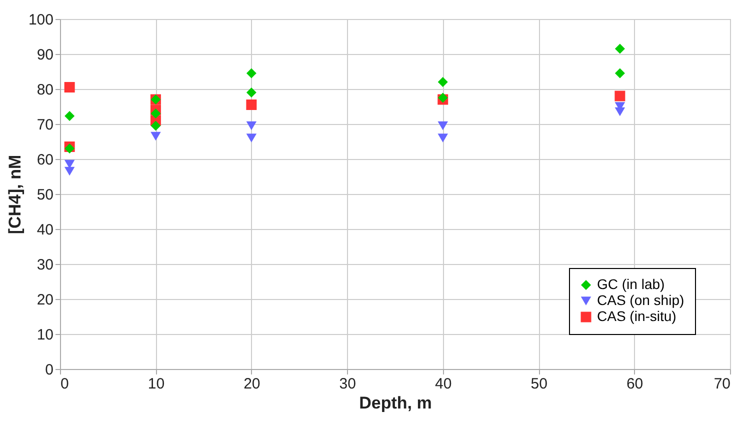 The width and height of the screenshot is (739, 426). I want to click on x-tick-label: 40, so click(443, 384).